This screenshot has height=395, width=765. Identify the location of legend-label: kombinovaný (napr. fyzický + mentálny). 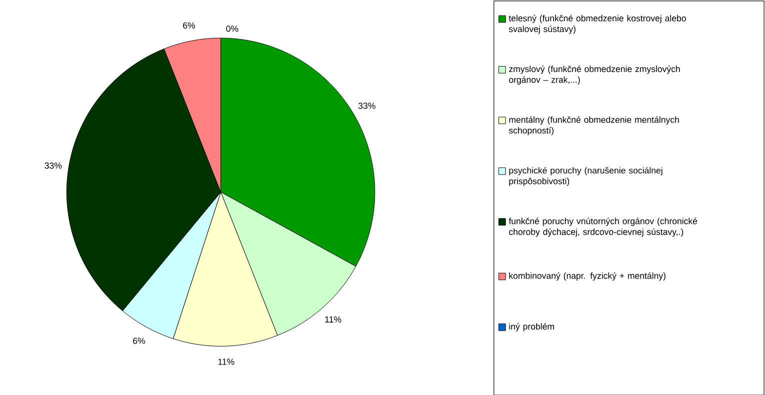
(587, 276).